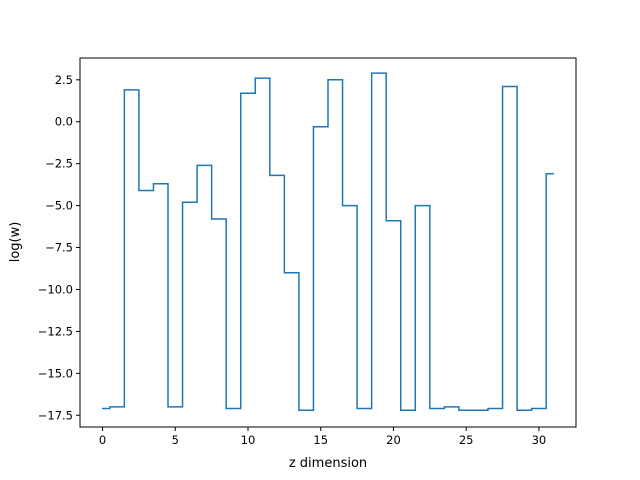 Image resolution: width=640 pixels, height=480 pixels. Describe the element at coordinates (328, 463) in the screenshot. I see `x-axis-label: z dimension` at that location.